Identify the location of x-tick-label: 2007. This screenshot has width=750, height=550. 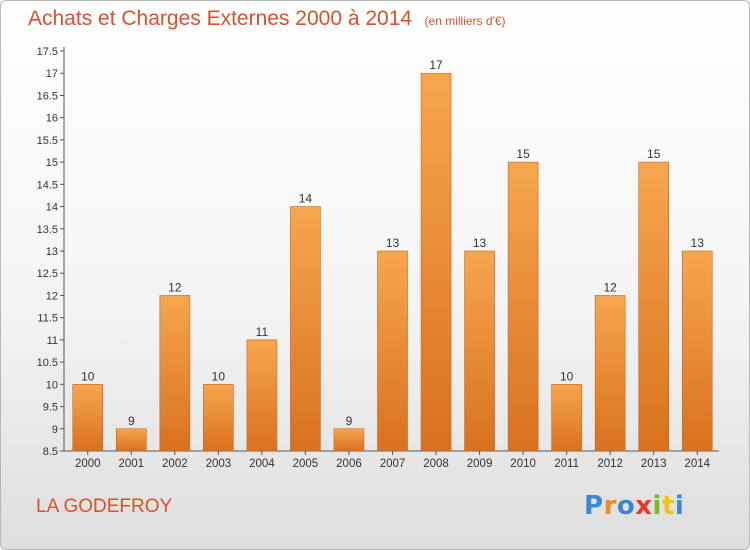
(393, 464).